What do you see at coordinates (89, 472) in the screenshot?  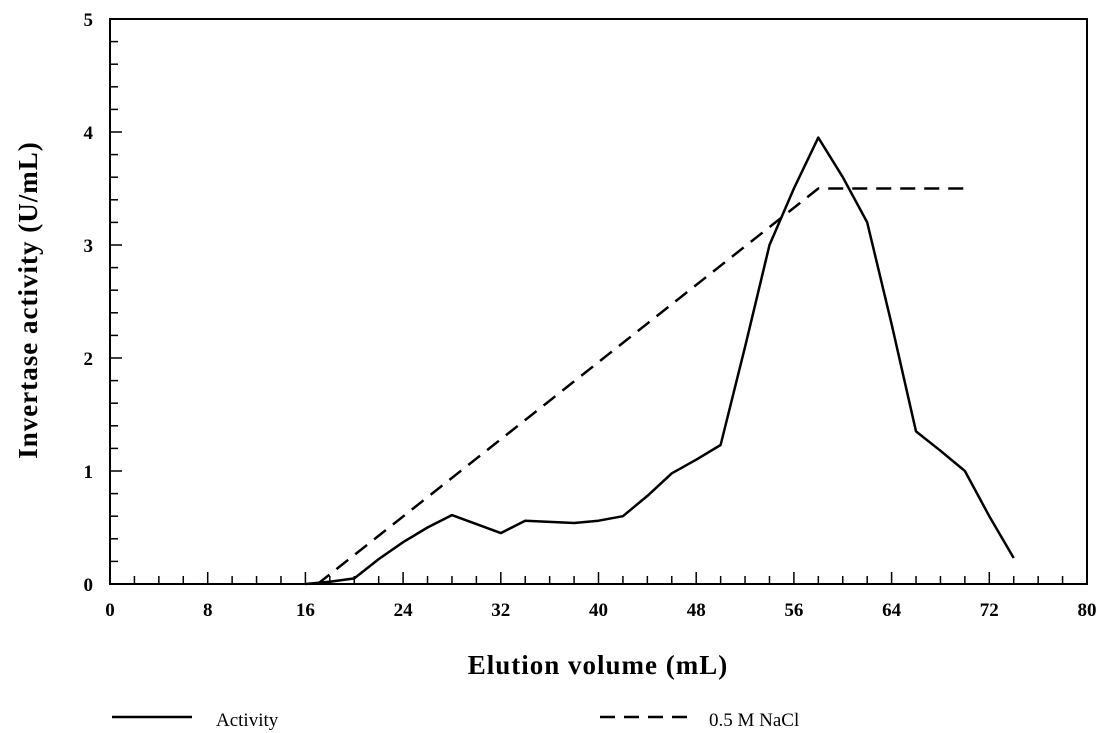 I see `y-tick-label: 1` at bounding box center [89, 472].